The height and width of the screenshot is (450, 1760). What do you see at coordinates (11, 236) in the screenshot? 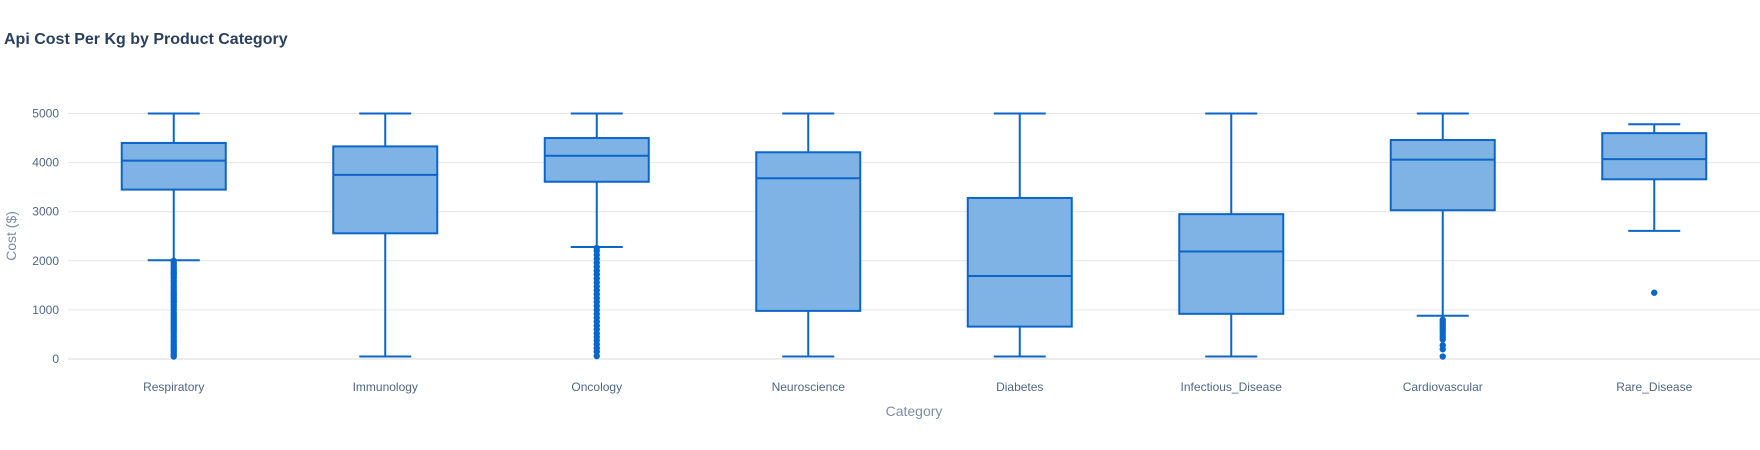
I see `y-axis-title: Cost ($)` at bounding box center [11, 236].